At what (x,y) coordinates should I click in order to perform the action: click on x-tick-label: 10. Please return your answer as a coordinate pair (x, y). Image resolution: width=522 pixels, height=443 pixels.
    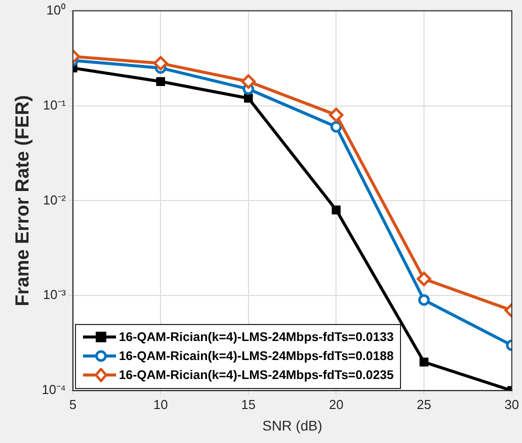
    Looking at the image, I should click on (160, 404).